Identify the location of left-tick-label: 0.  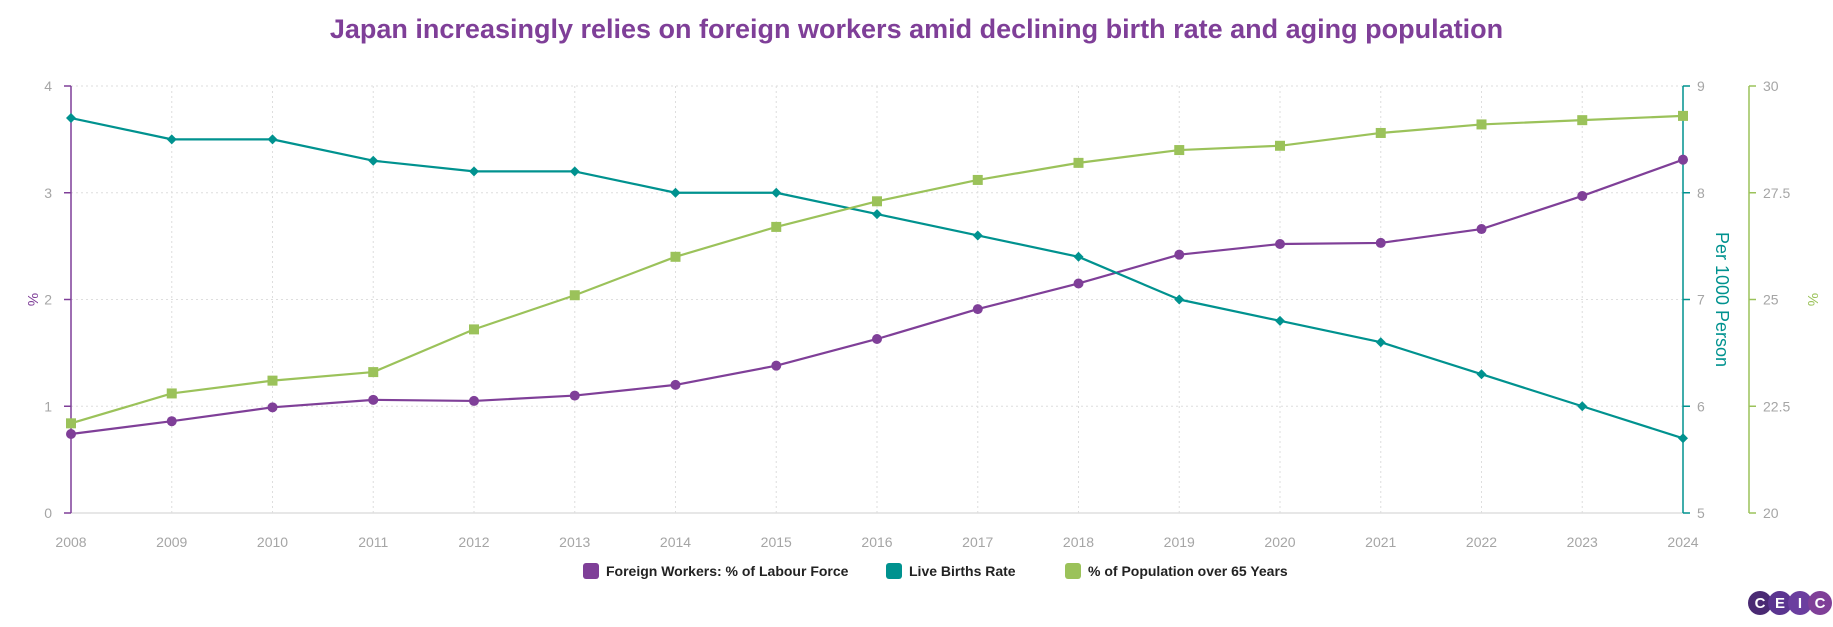
(48, 513).